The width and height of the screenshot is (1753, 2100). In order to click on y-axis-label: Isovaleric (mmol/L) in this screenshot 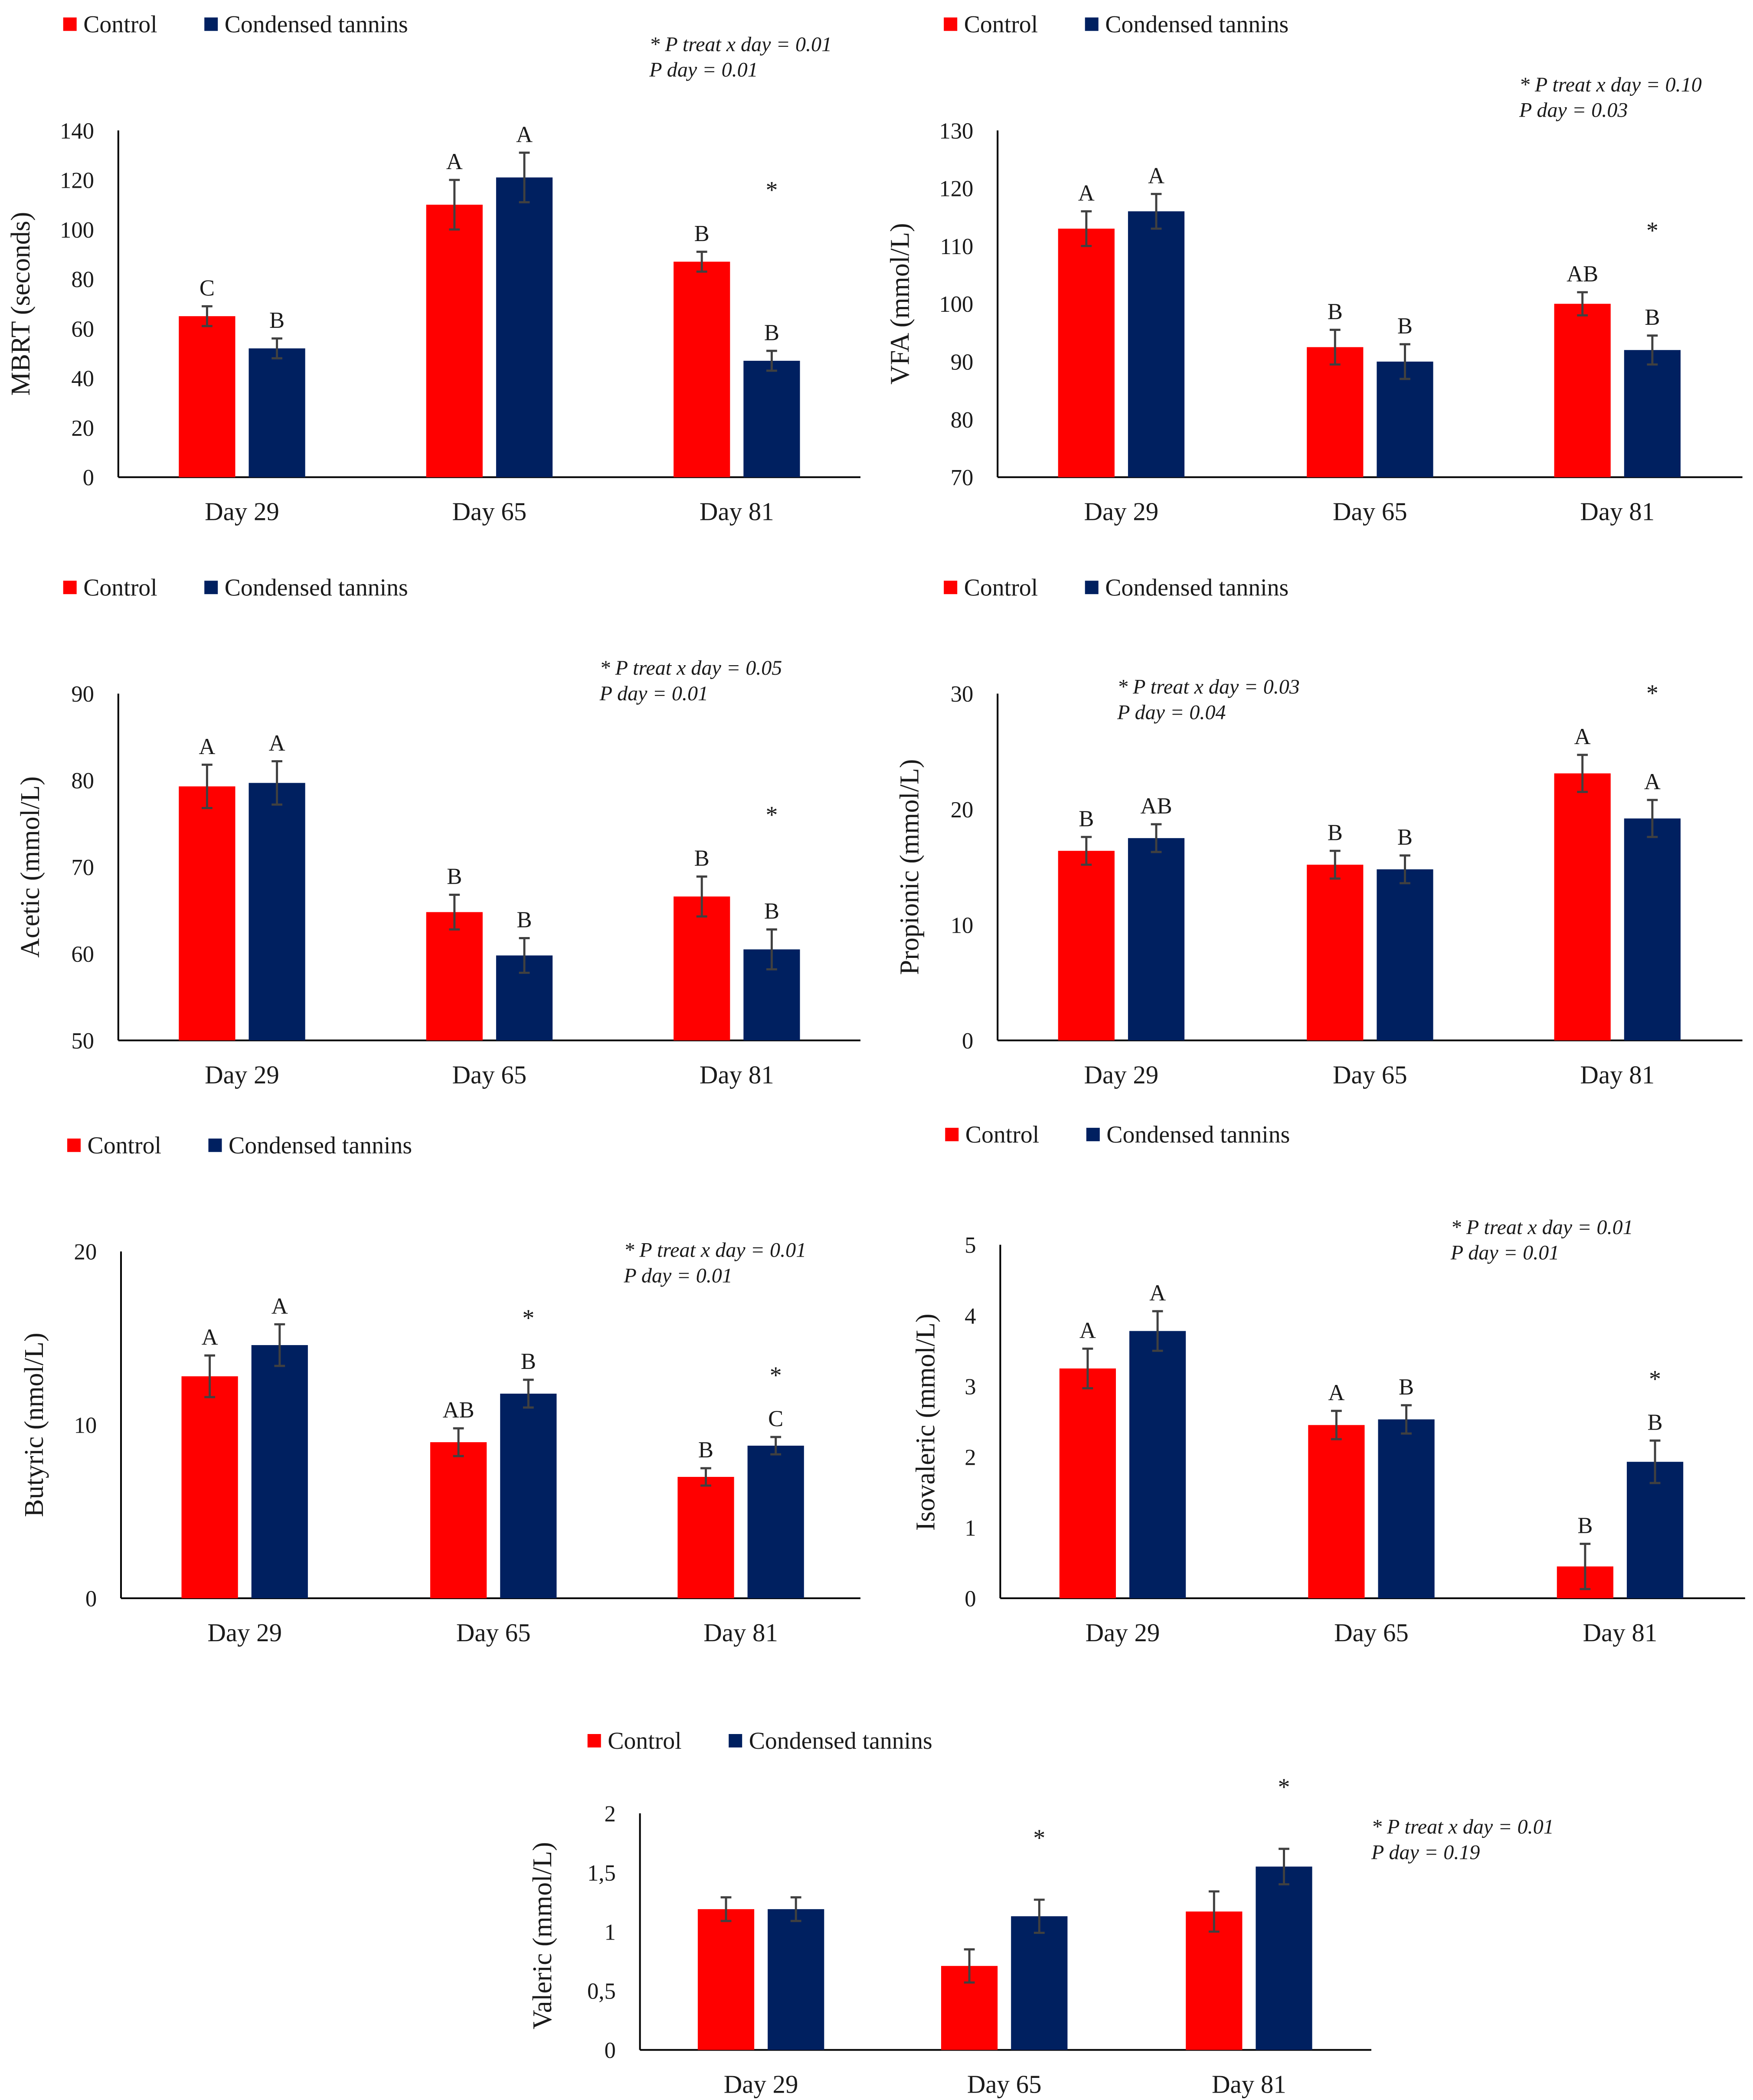, I will do `click(926, 1422)`.